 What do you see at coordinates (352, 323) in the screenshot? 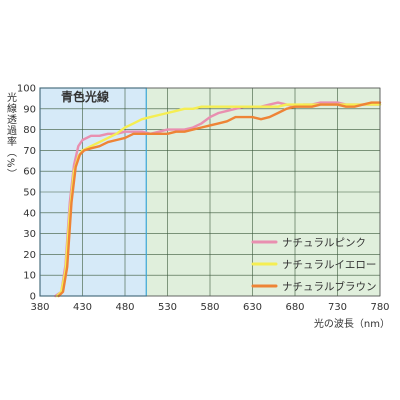
I see `x-axis-label: 光の波長（nm）` at bounding box center [352, 323].